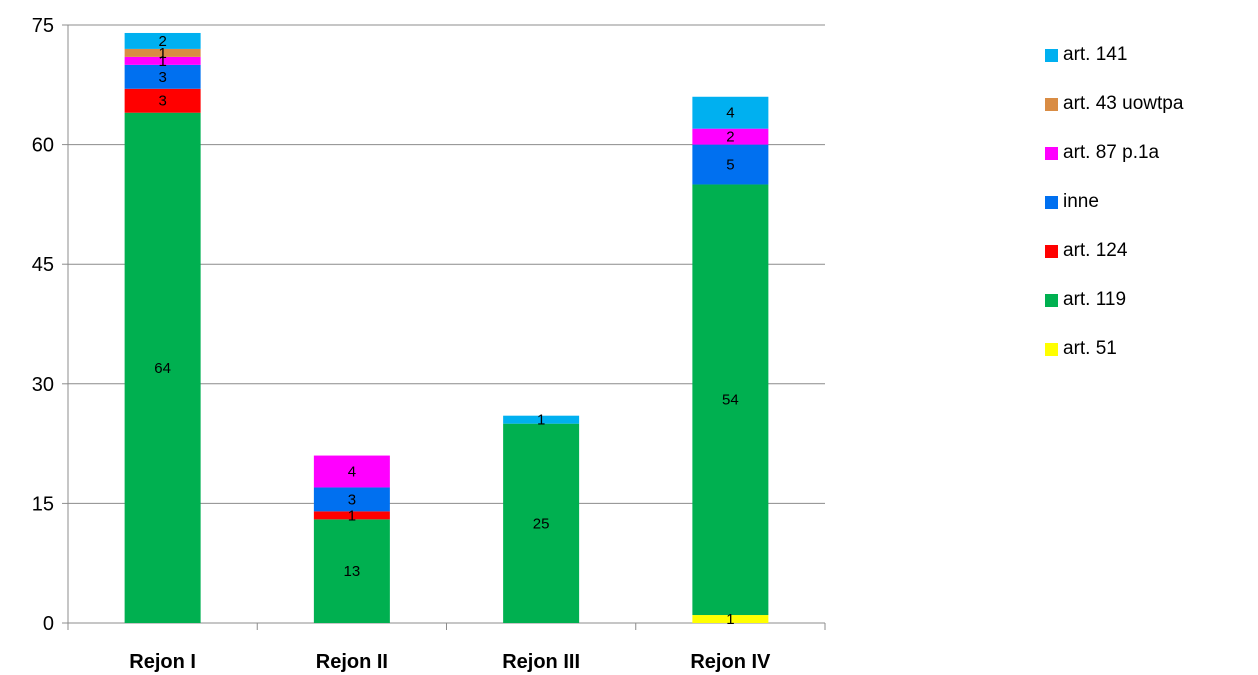 The width and height of the screenshot is (1258, 675). I want to click on legend-item: inne, so click(1114, 202).